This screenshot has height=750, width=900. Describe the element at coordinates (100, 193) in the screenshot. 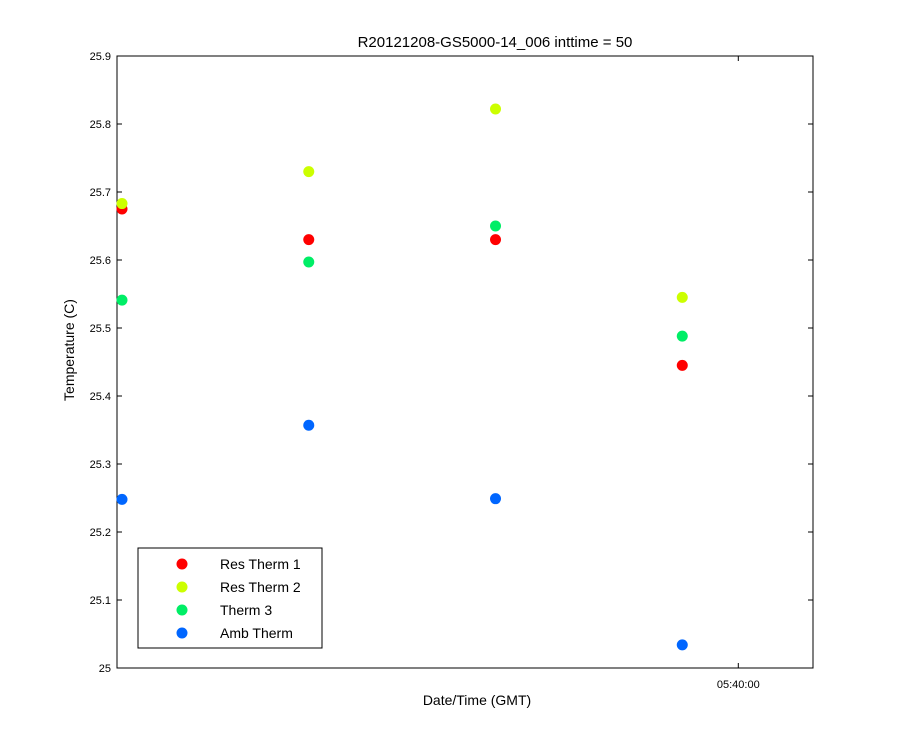

I see `y-tick-label: 25.7` at that location.